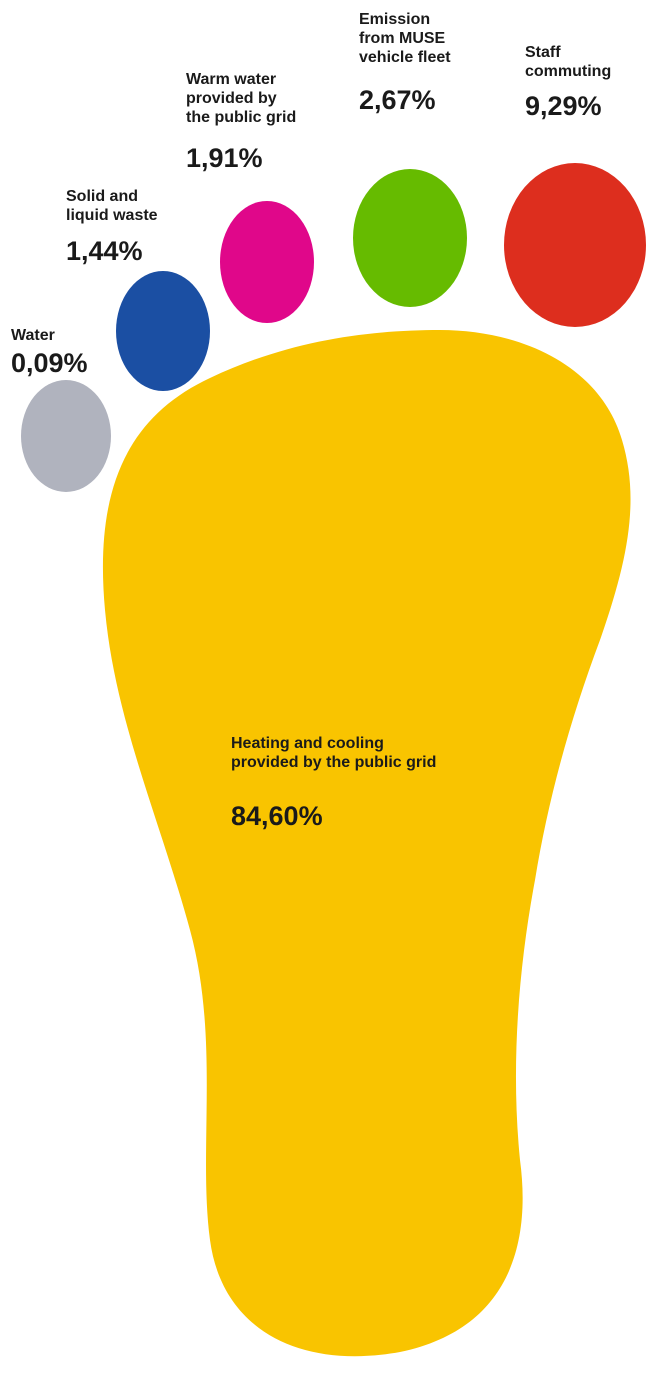 This screenshot has height=1375, width=649. I want to click on label-commuting: Staff commuting, so click(568, 62).